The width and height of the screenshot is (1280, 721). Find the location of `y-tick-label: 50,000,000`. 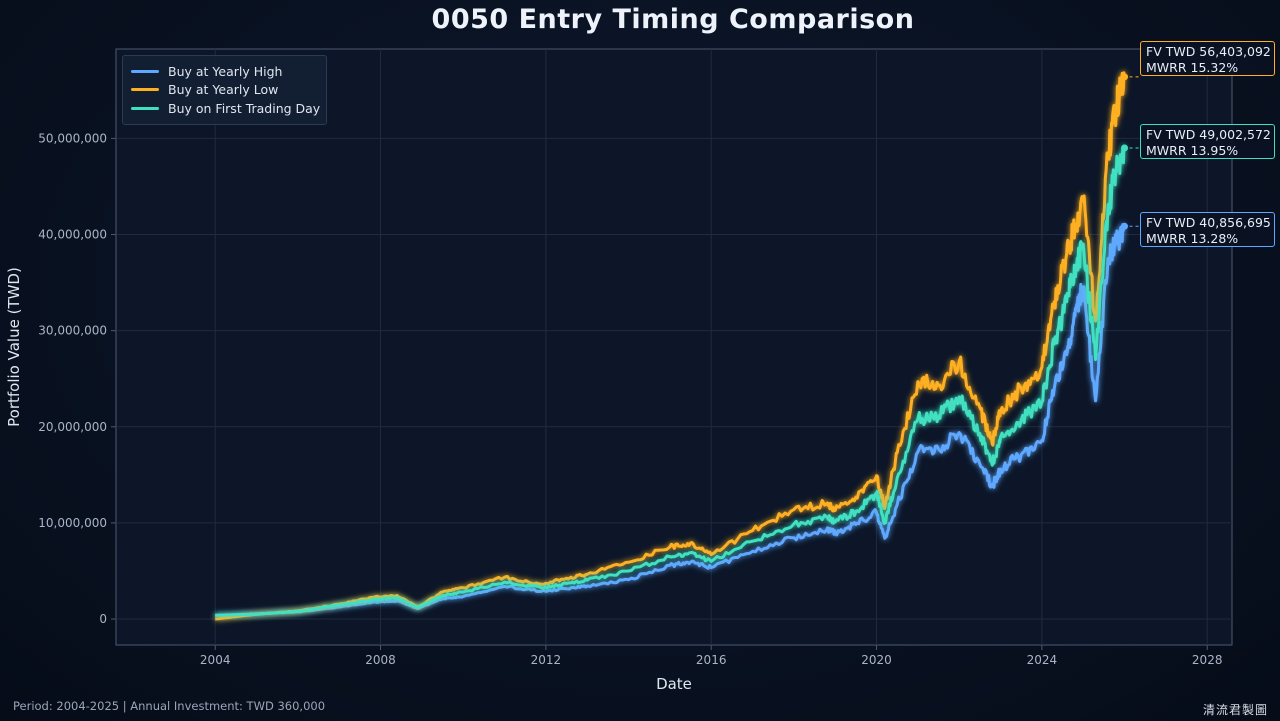

y-tick-label: 50,000,000 is located at coordinates (72, 138).